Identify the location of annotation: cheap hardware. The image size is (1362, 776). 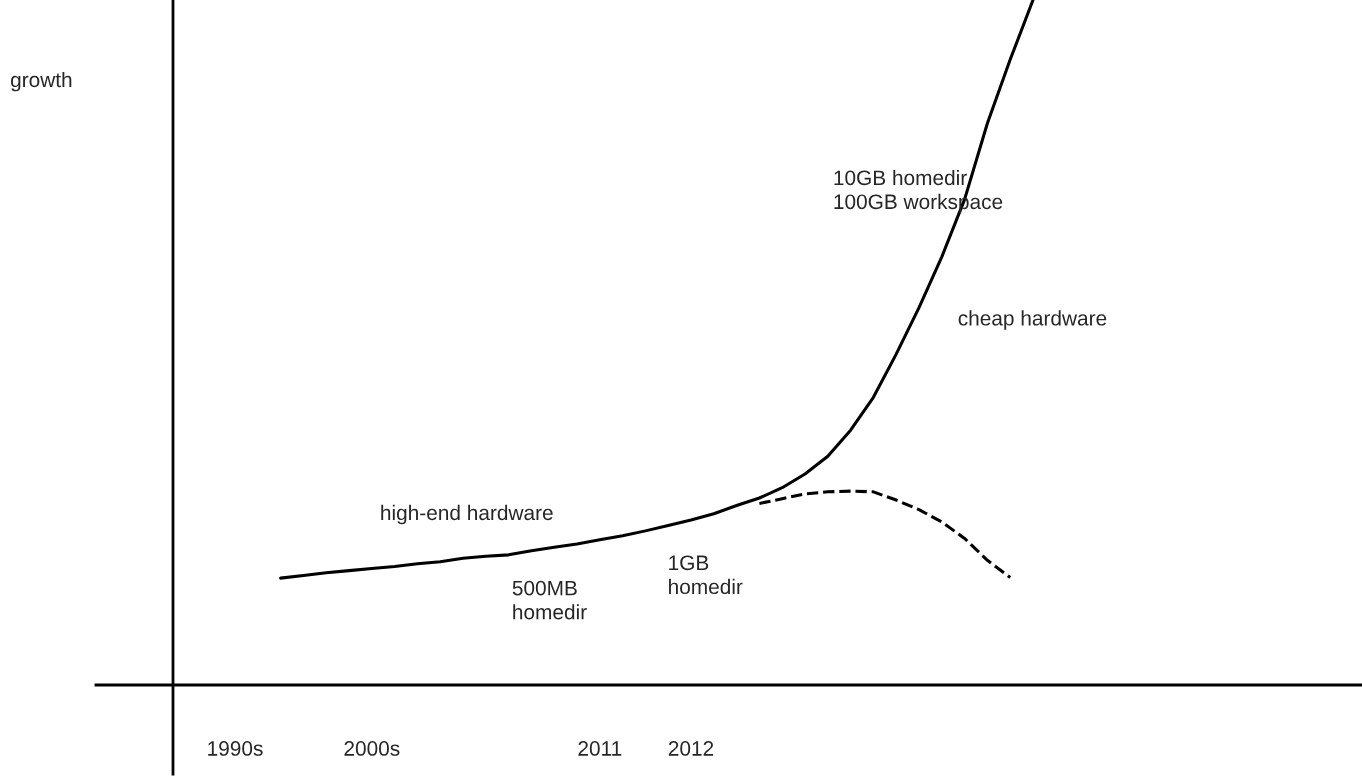
(1032, 320).